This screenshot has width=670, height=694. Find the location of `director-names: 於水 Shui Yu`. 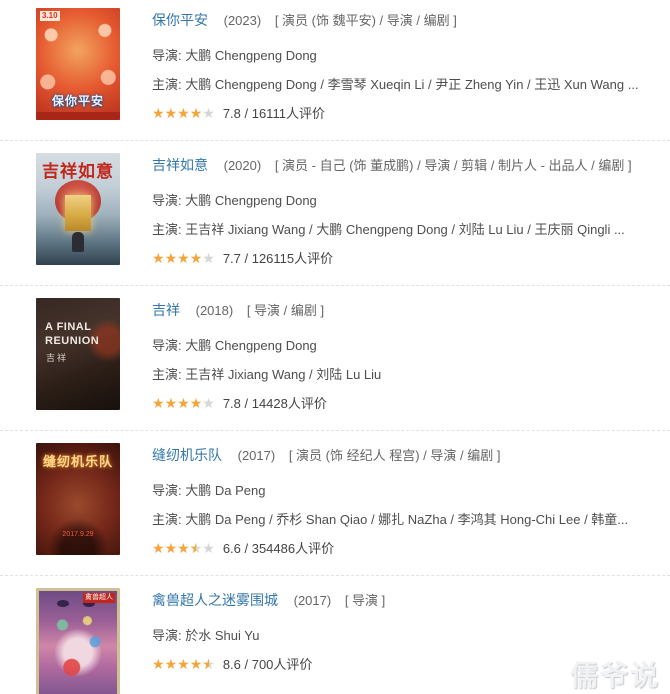

director-names: 於水 Shui Yu is located at coordinates (222, 635).